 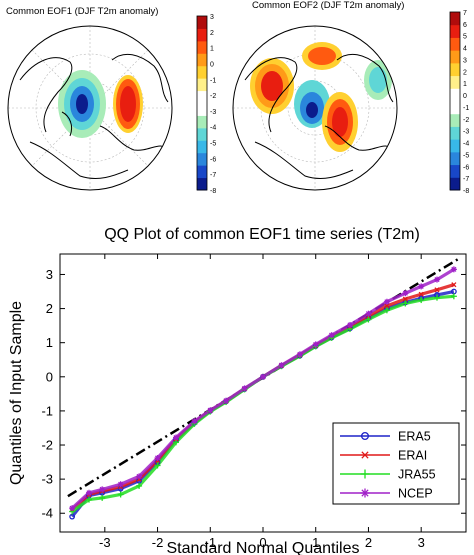 I want to click on legend-label: JRA55, so click(x=417, y=475).